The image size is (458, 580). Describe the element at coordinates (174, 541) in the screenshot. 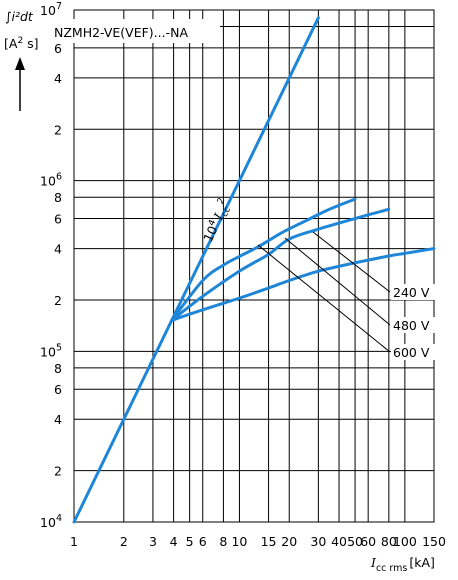

I see `x-tick-label: 4` at that location.